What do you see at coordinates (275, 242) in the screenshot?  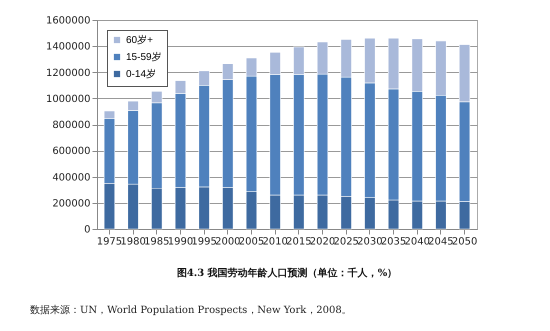 I see `x-tick-label: 2010` at bounding box center [275, 242].